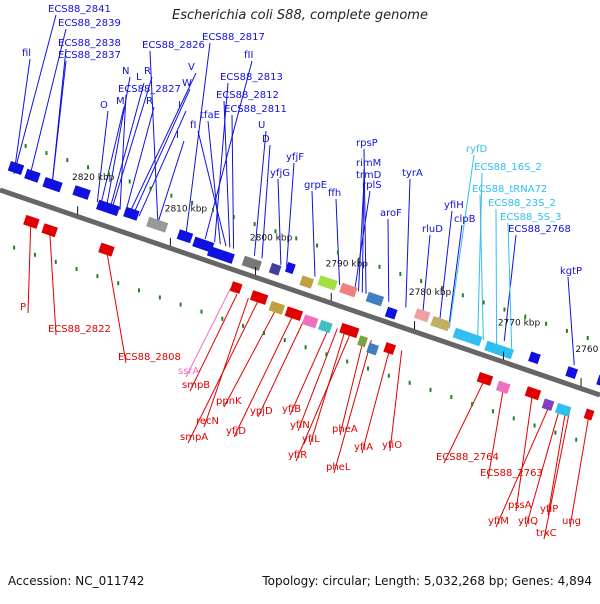 This screenshot has height=604, width=600. Describe the element at coordinates (528, 521) in the screenshot. I see `gene-label-reverse: yfiQ` at that location.